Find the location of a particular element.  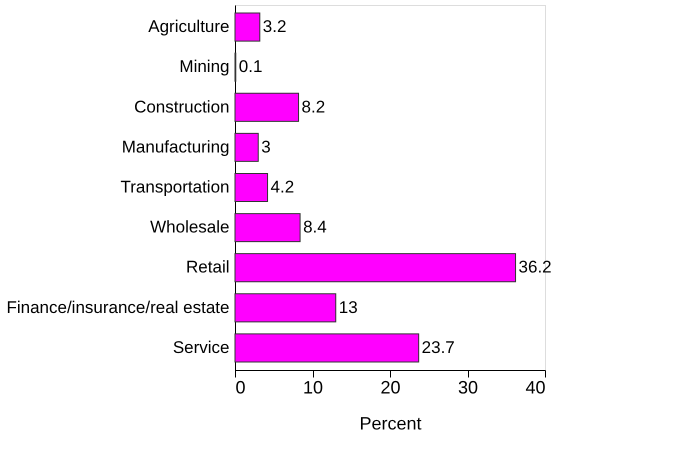

y-tick-label: Manufacturing is located at coordinates (176, 146).